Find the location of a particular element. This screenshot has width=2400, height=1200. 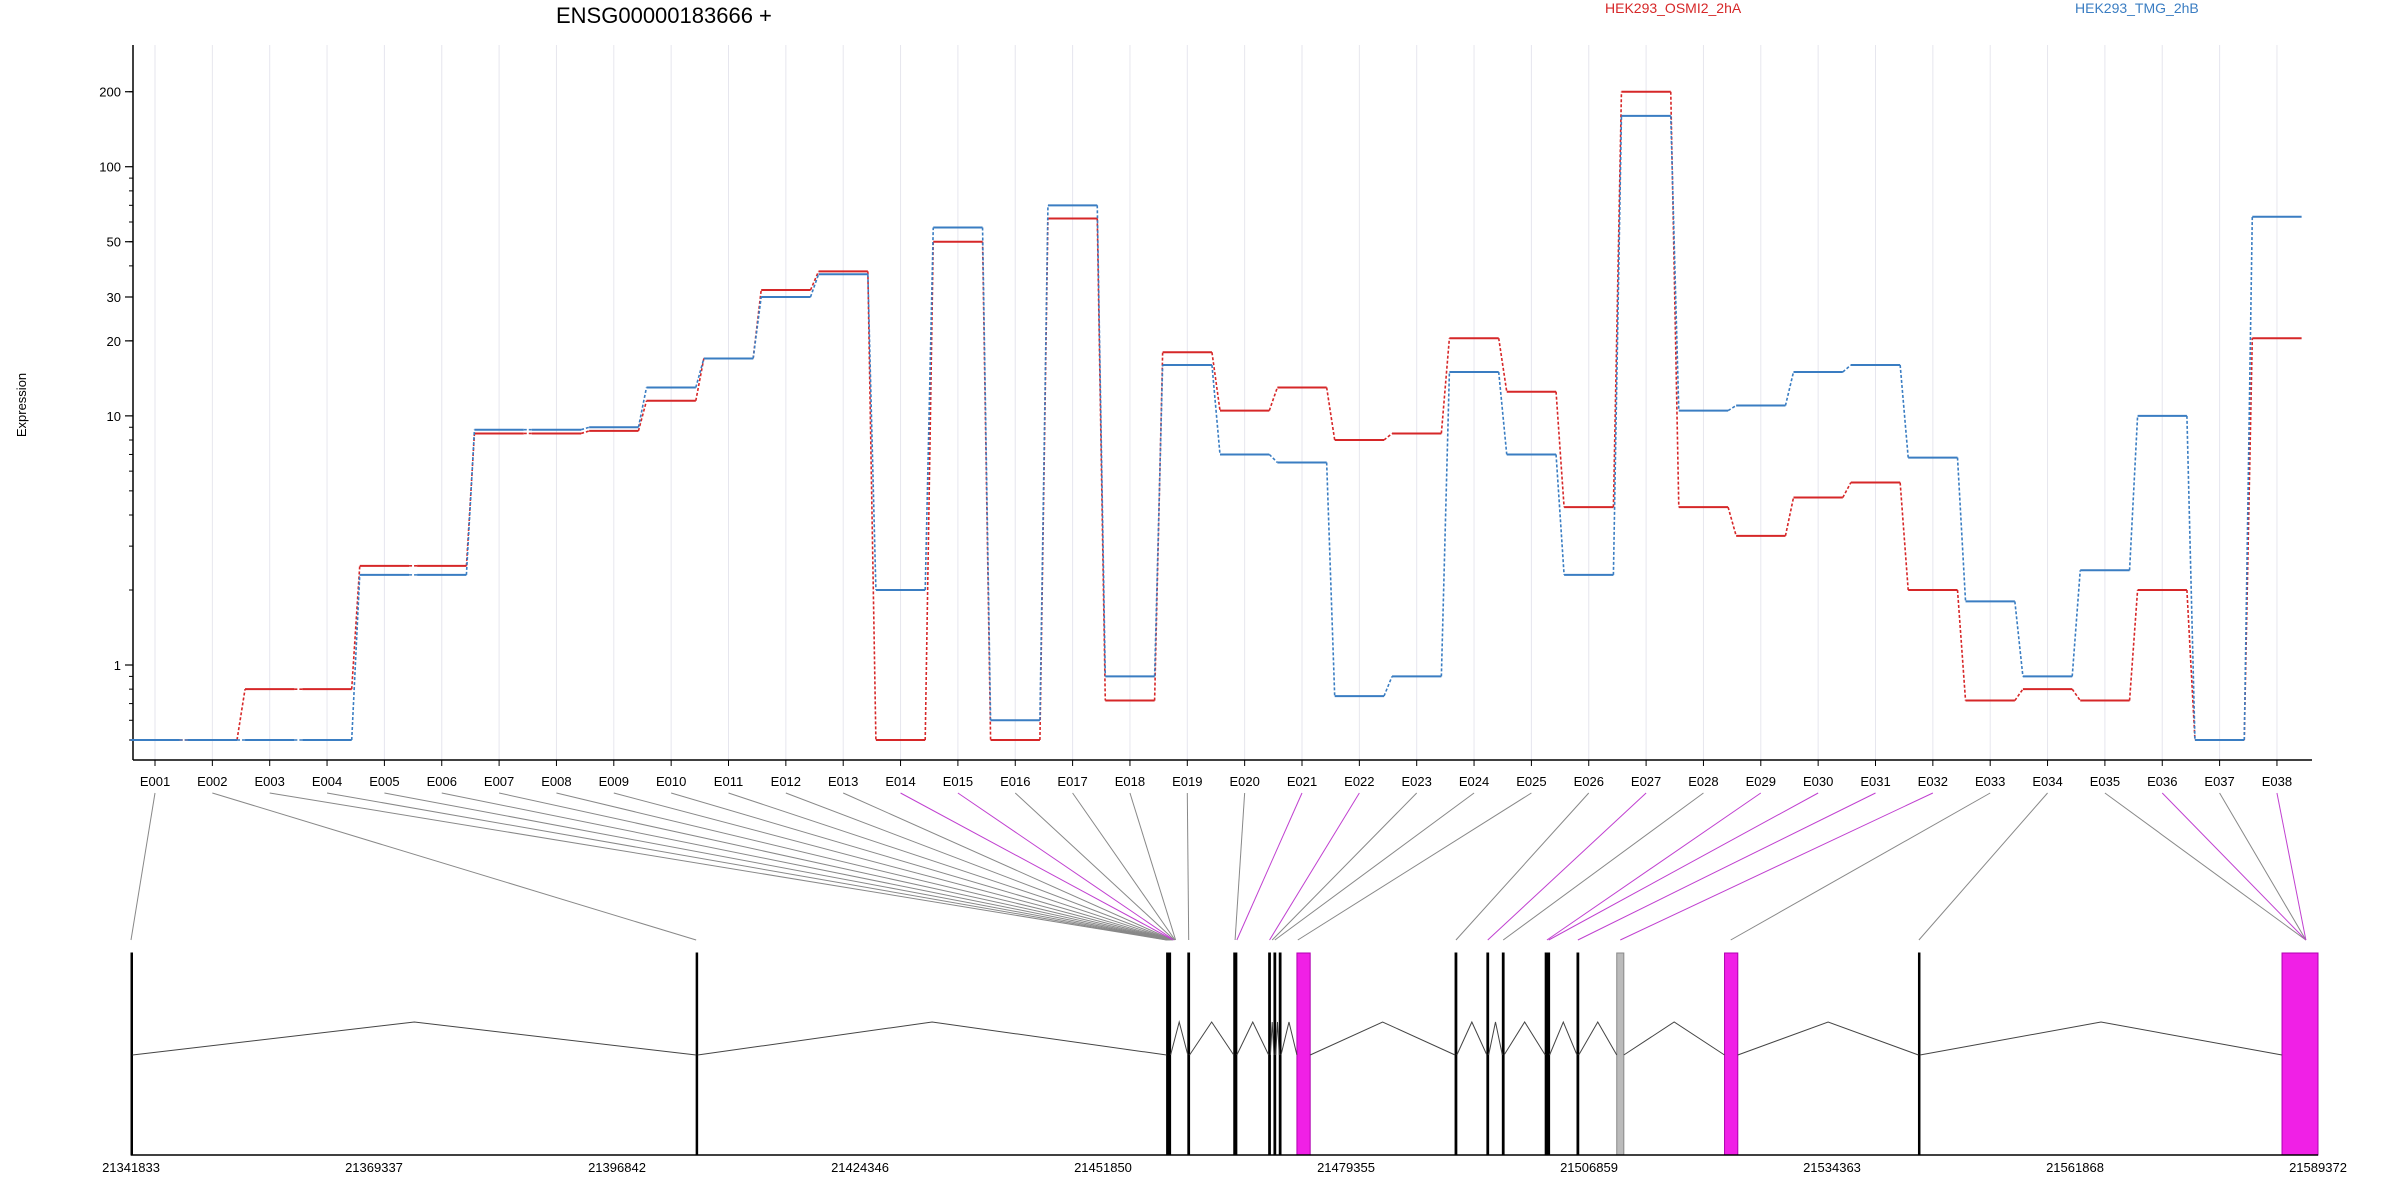

connector-e038 is located at coordinates (2291, 866).